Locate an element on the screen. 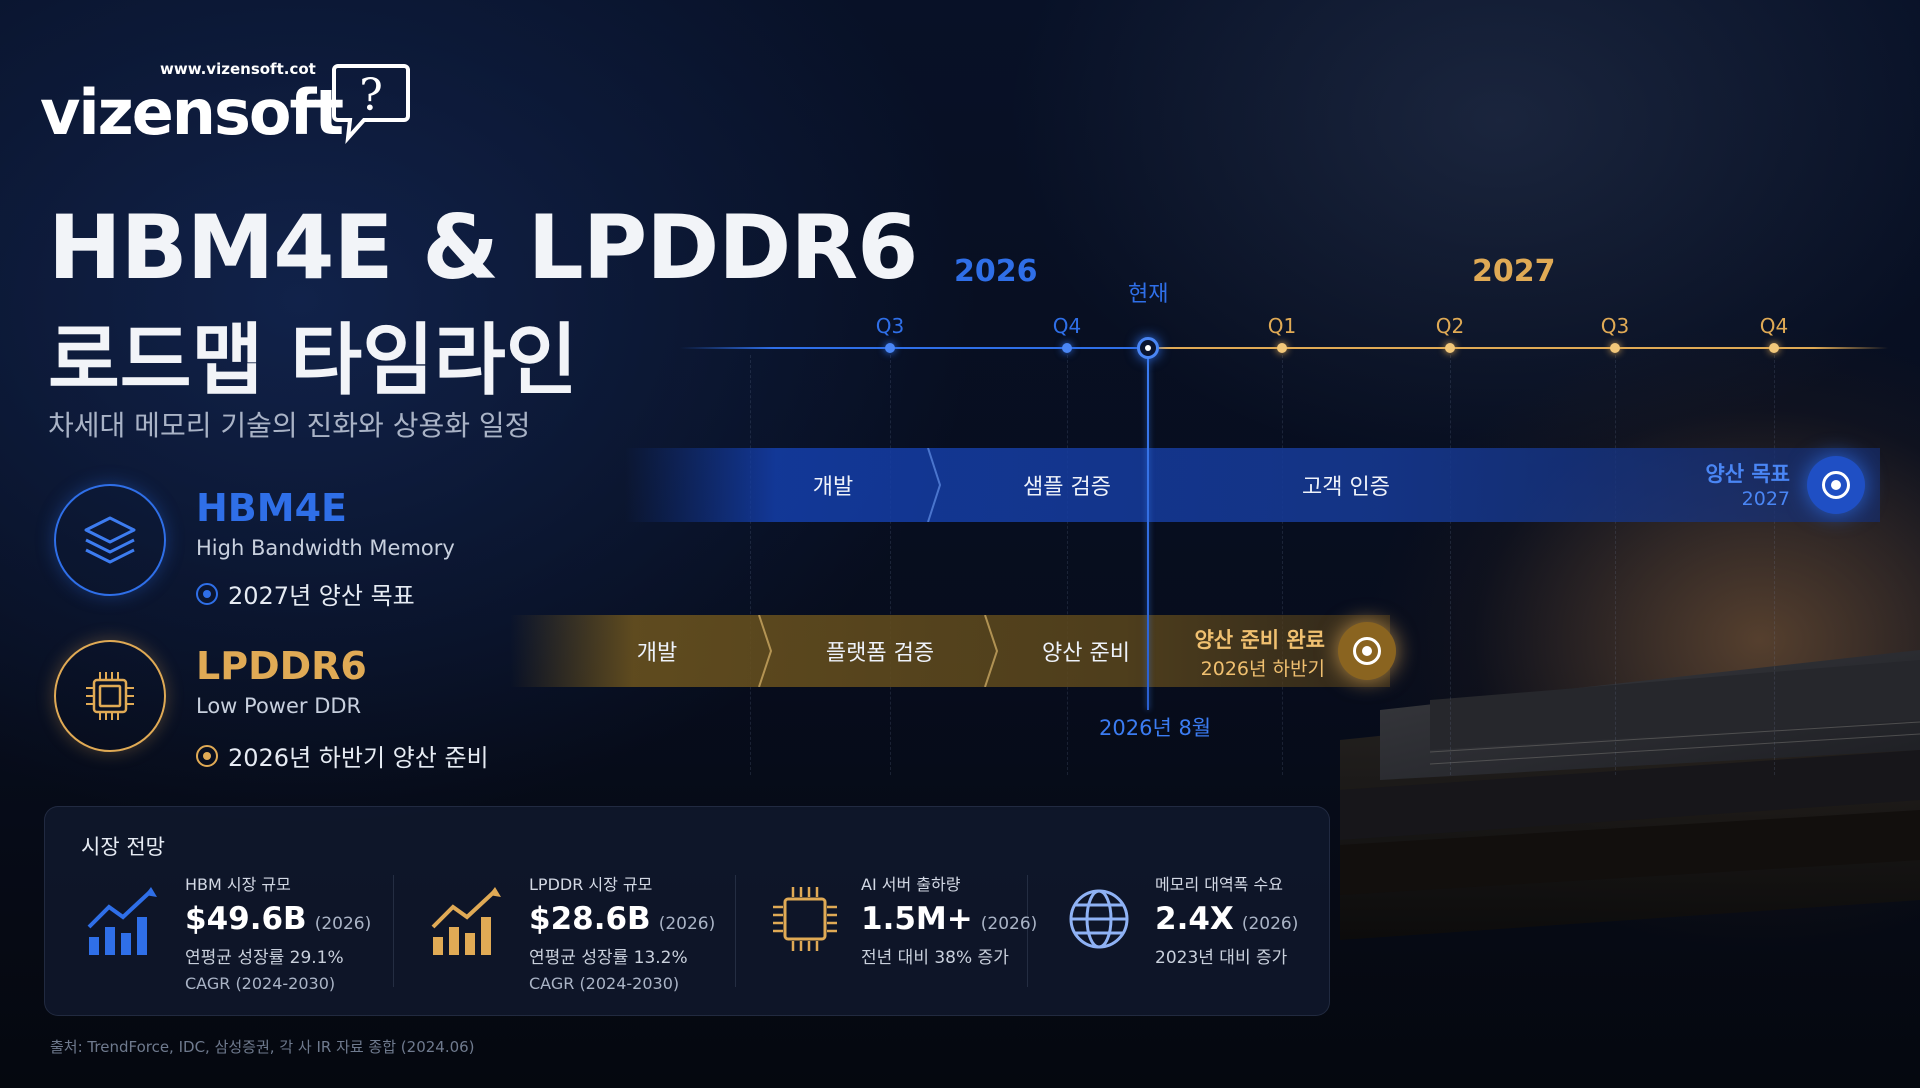 The image size is (1920, 1088). question-speech-bubble-icon: ? is located at coordinates (371, 104).